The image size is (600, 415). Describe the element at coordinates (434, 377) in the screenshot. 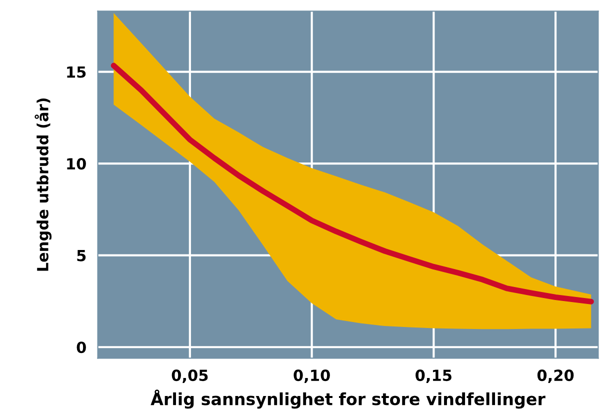

I see `x-tick-label: 0,15` at that location.